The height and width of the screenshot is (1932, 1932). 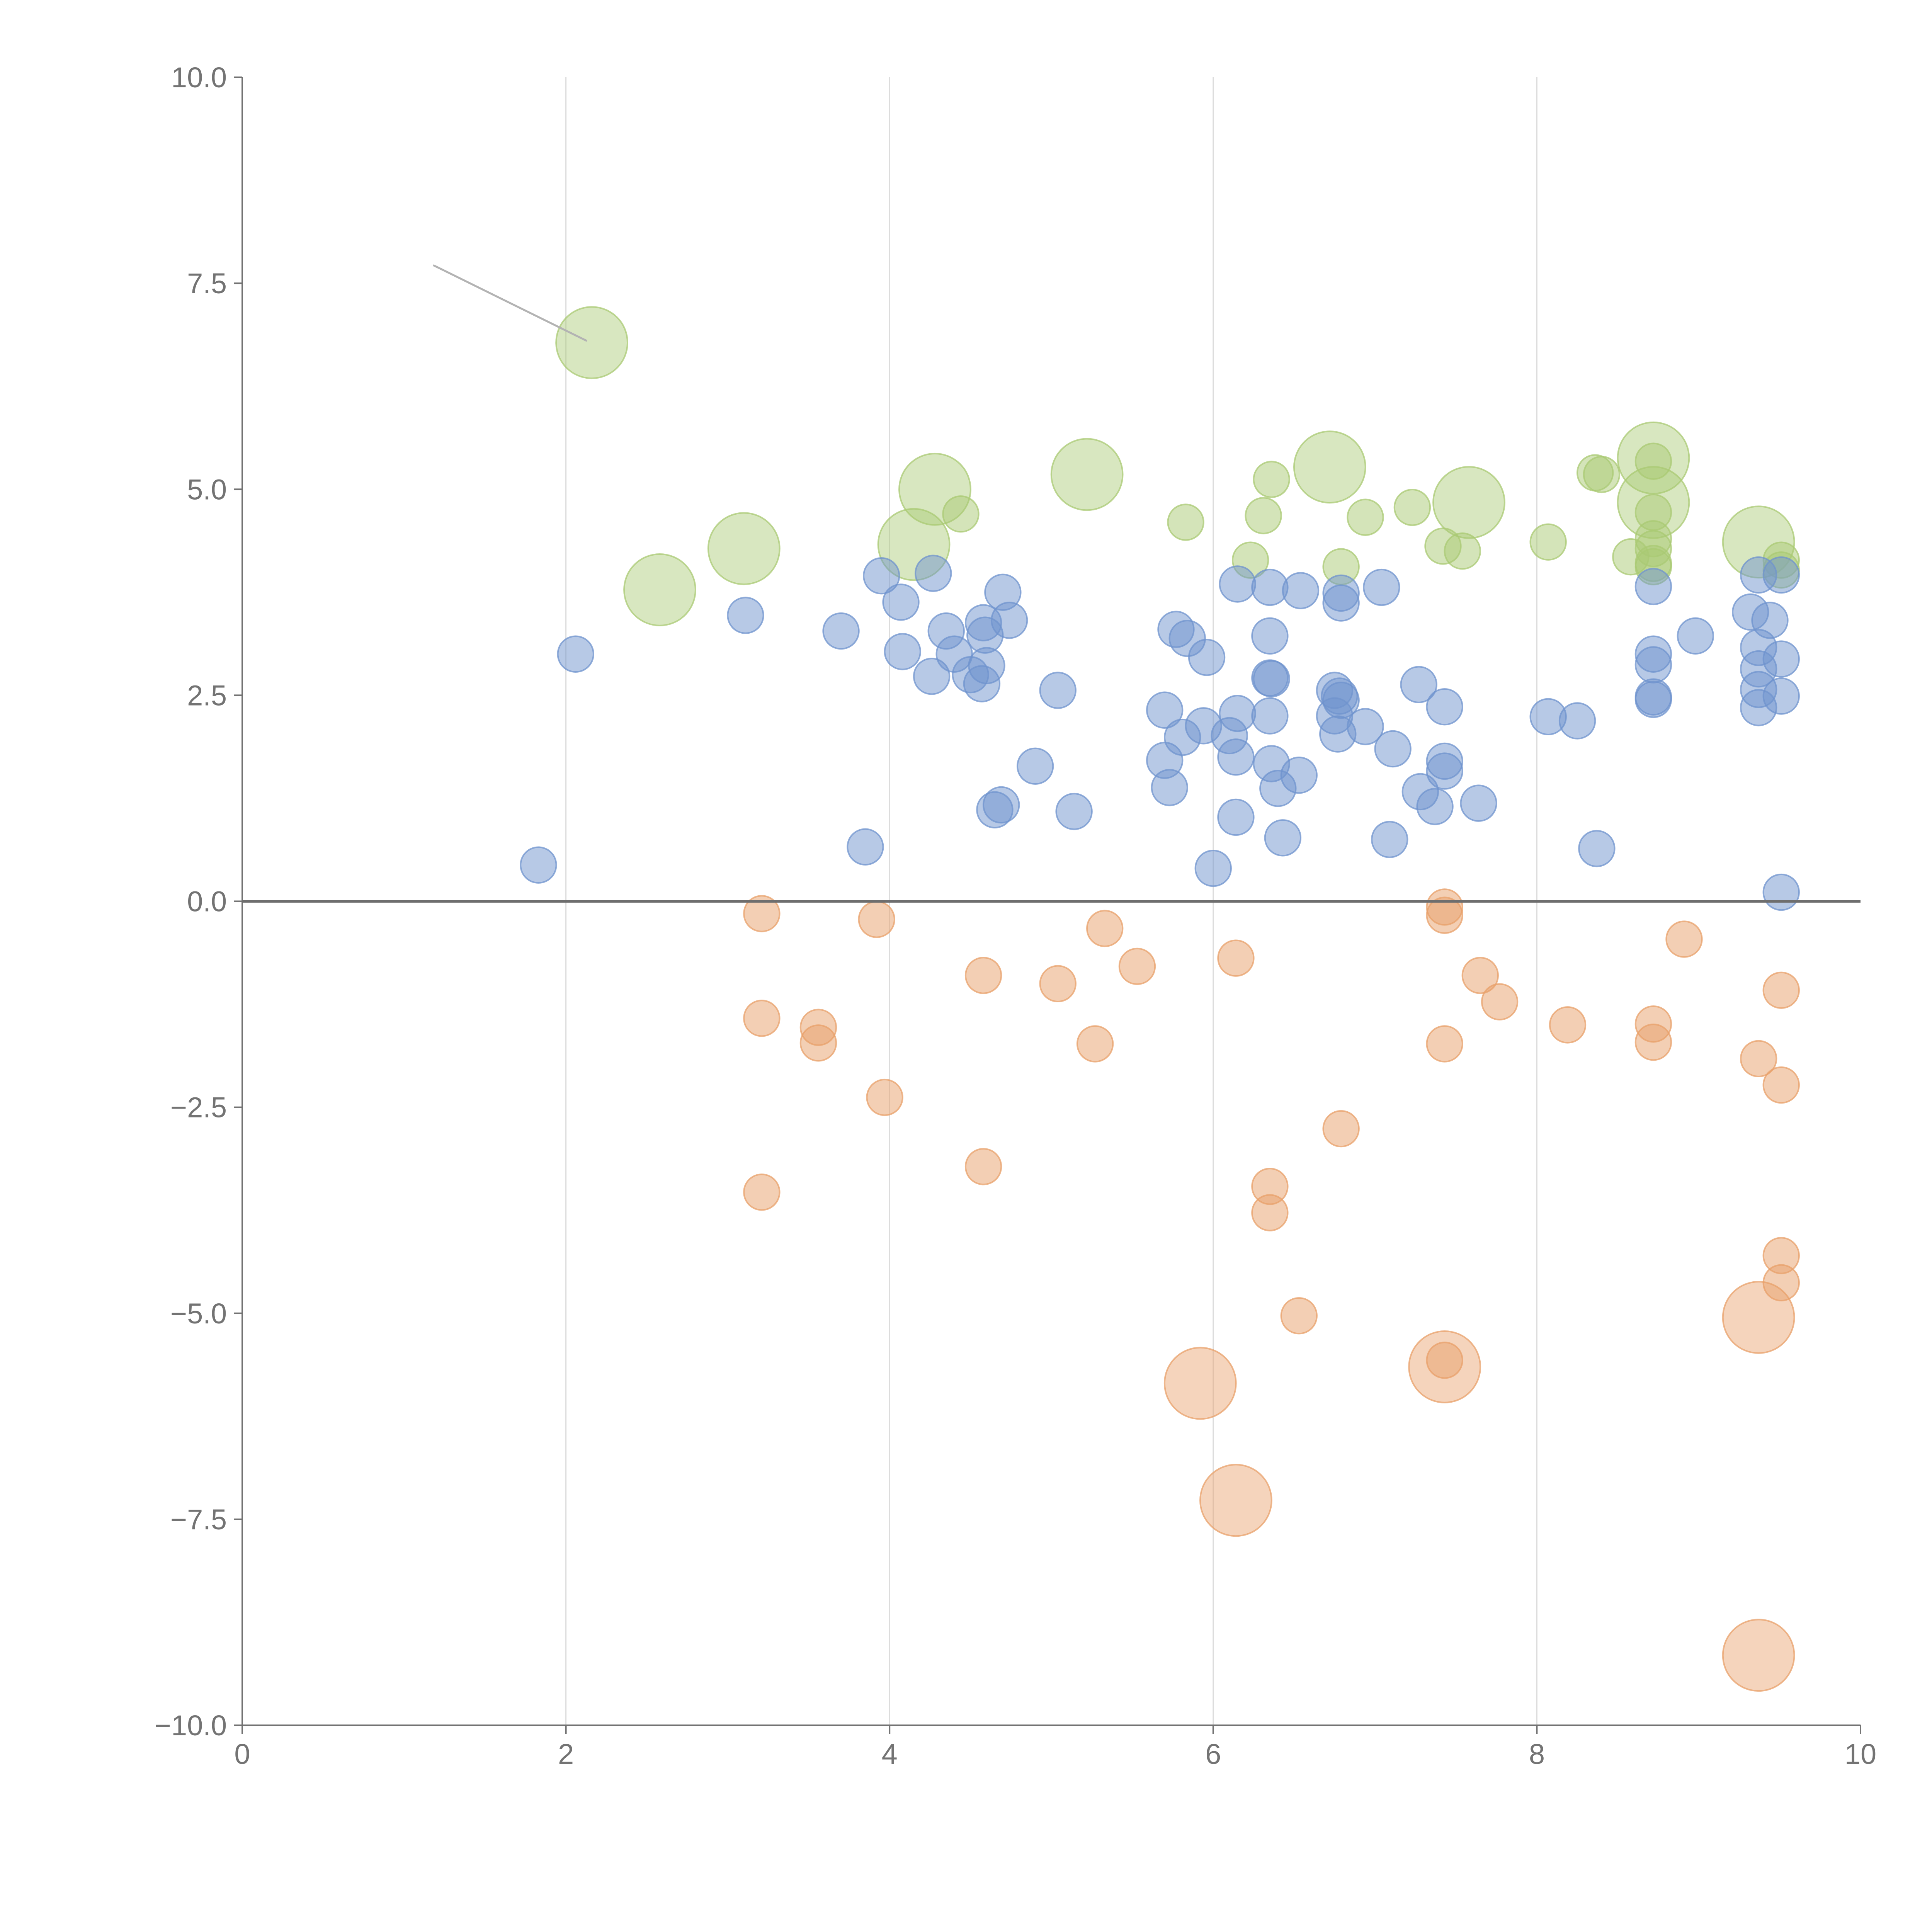 I want to click on y-tick-label: 7.5, so click(x=207, y=283).